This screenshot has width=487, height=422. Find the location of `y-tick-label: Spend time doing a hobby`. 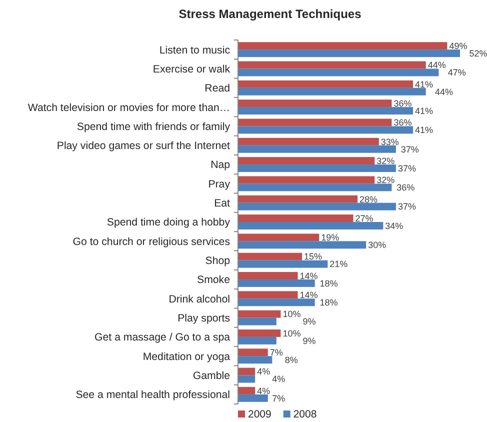

y-tick-label: Spend time doing a hobby is located at coordinates (168, 222).